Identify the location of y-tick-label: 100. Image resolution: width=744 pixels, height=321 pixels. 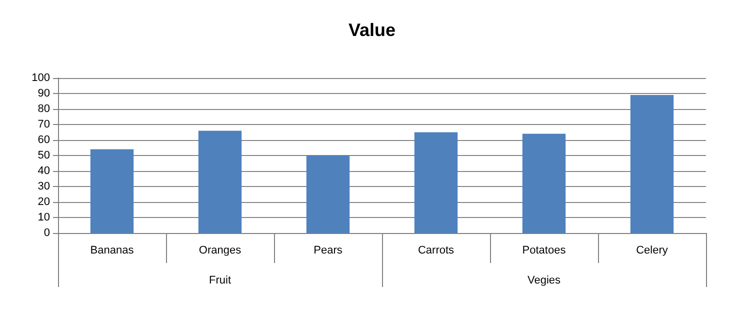
(41, 78).